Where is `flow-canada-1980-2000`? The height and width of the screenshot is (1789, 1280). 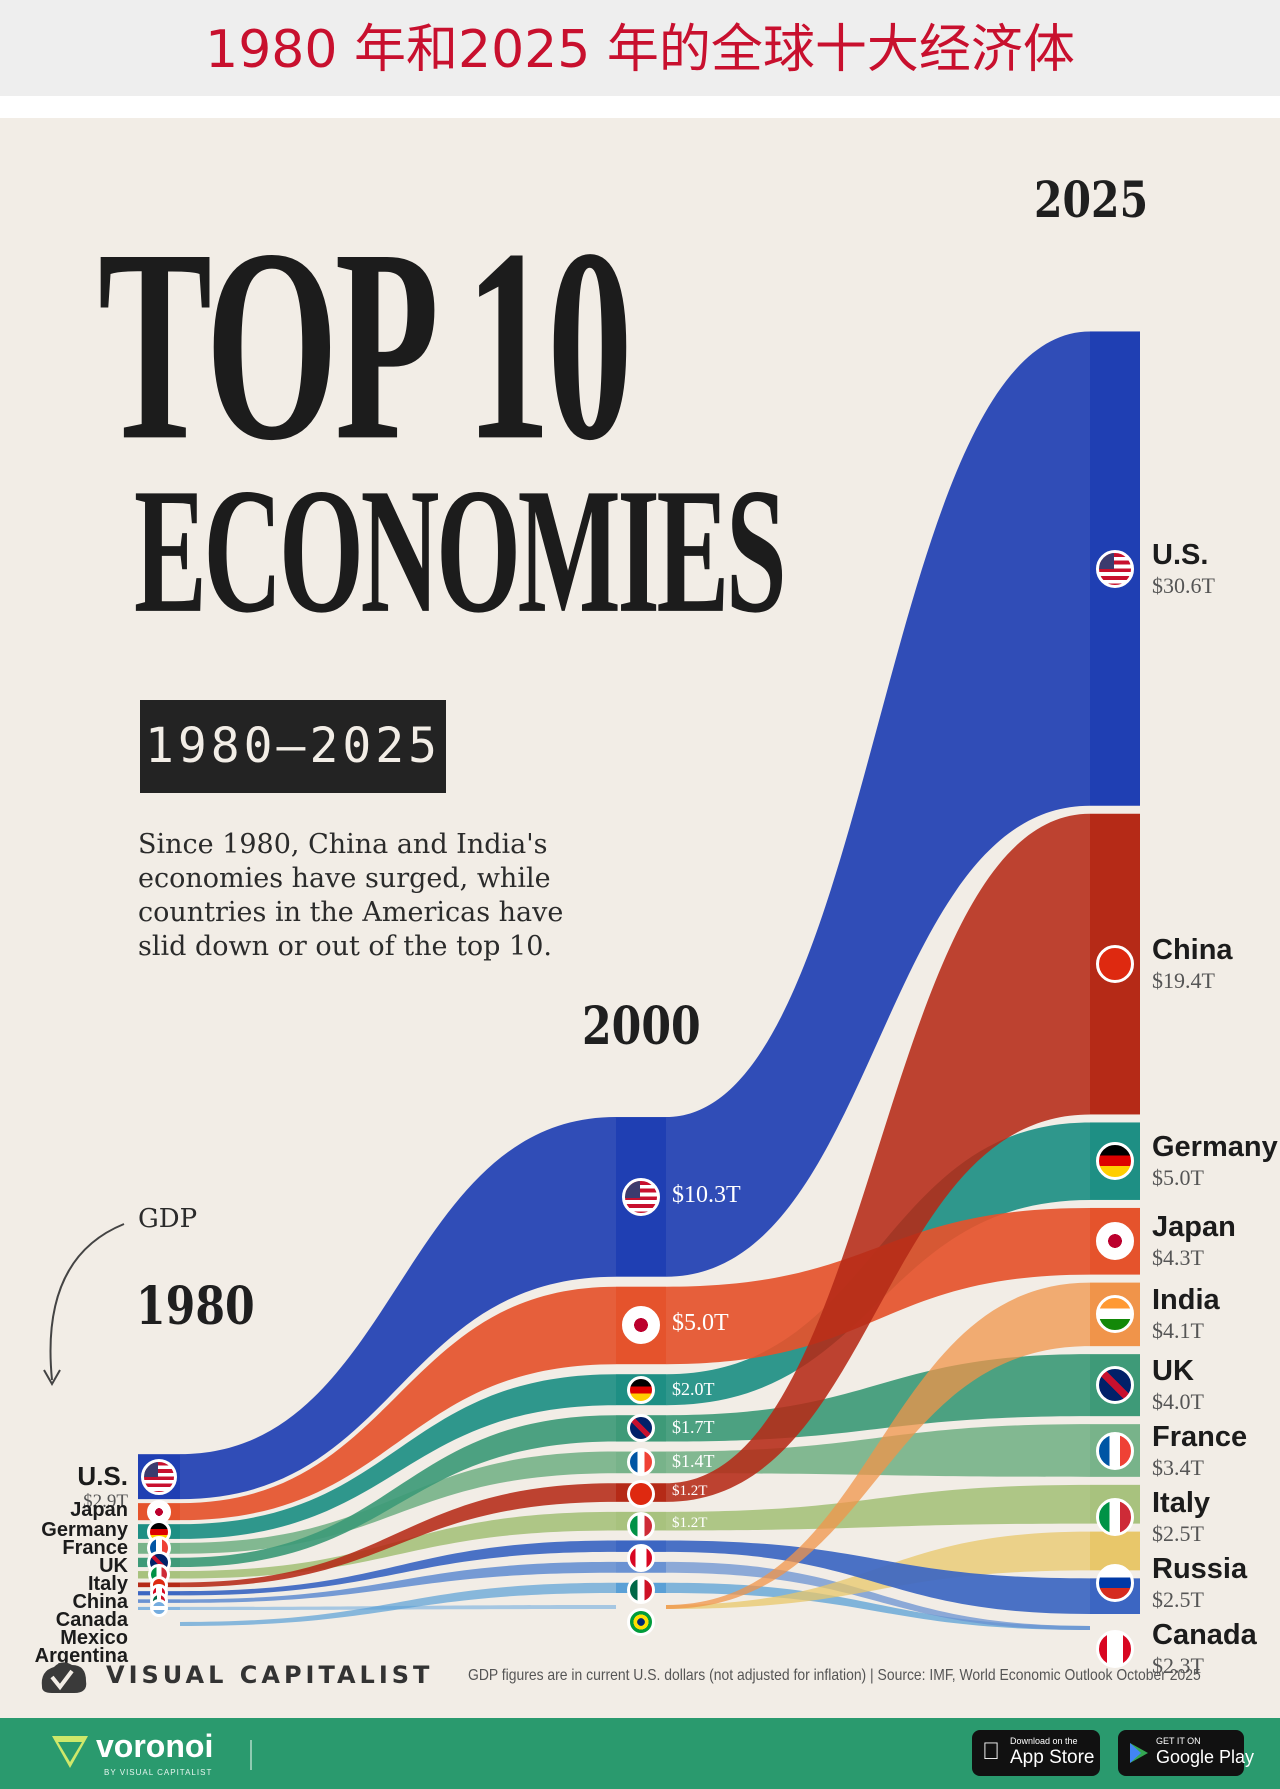 flow-canada-1980-2000 is located at coordinates (398, 1568).